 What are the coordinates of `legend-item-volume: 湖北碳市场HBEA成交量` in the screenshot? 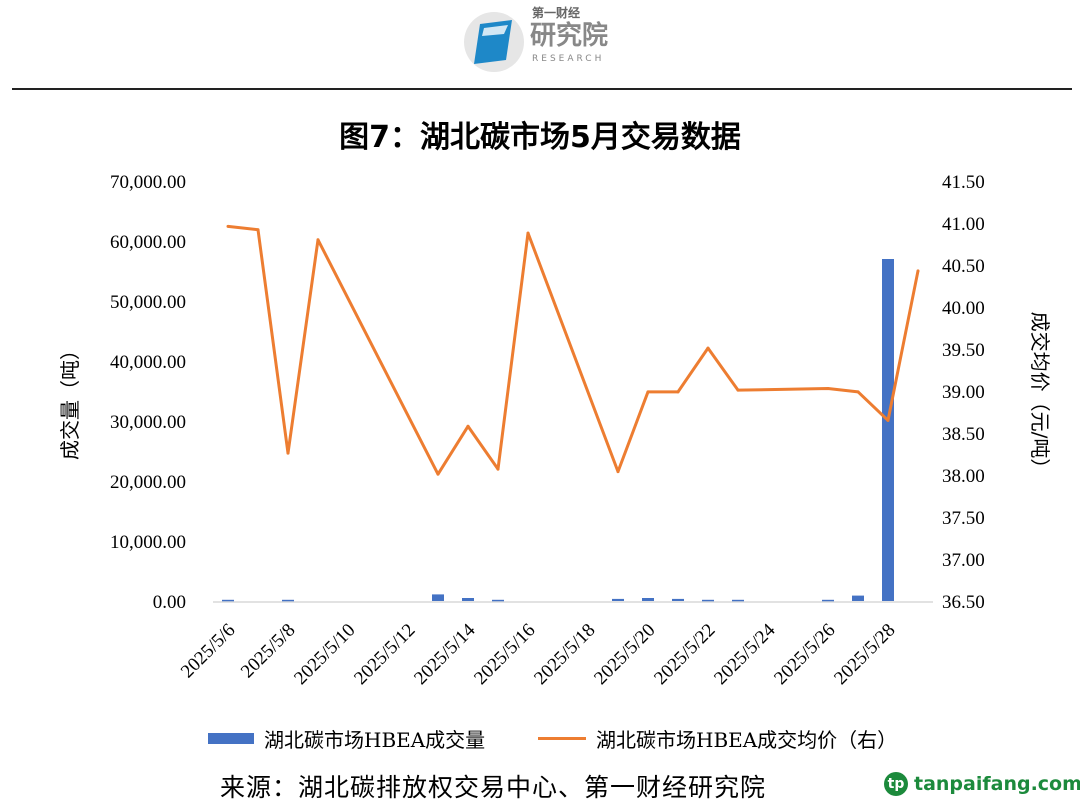 It's located at (346, 738).